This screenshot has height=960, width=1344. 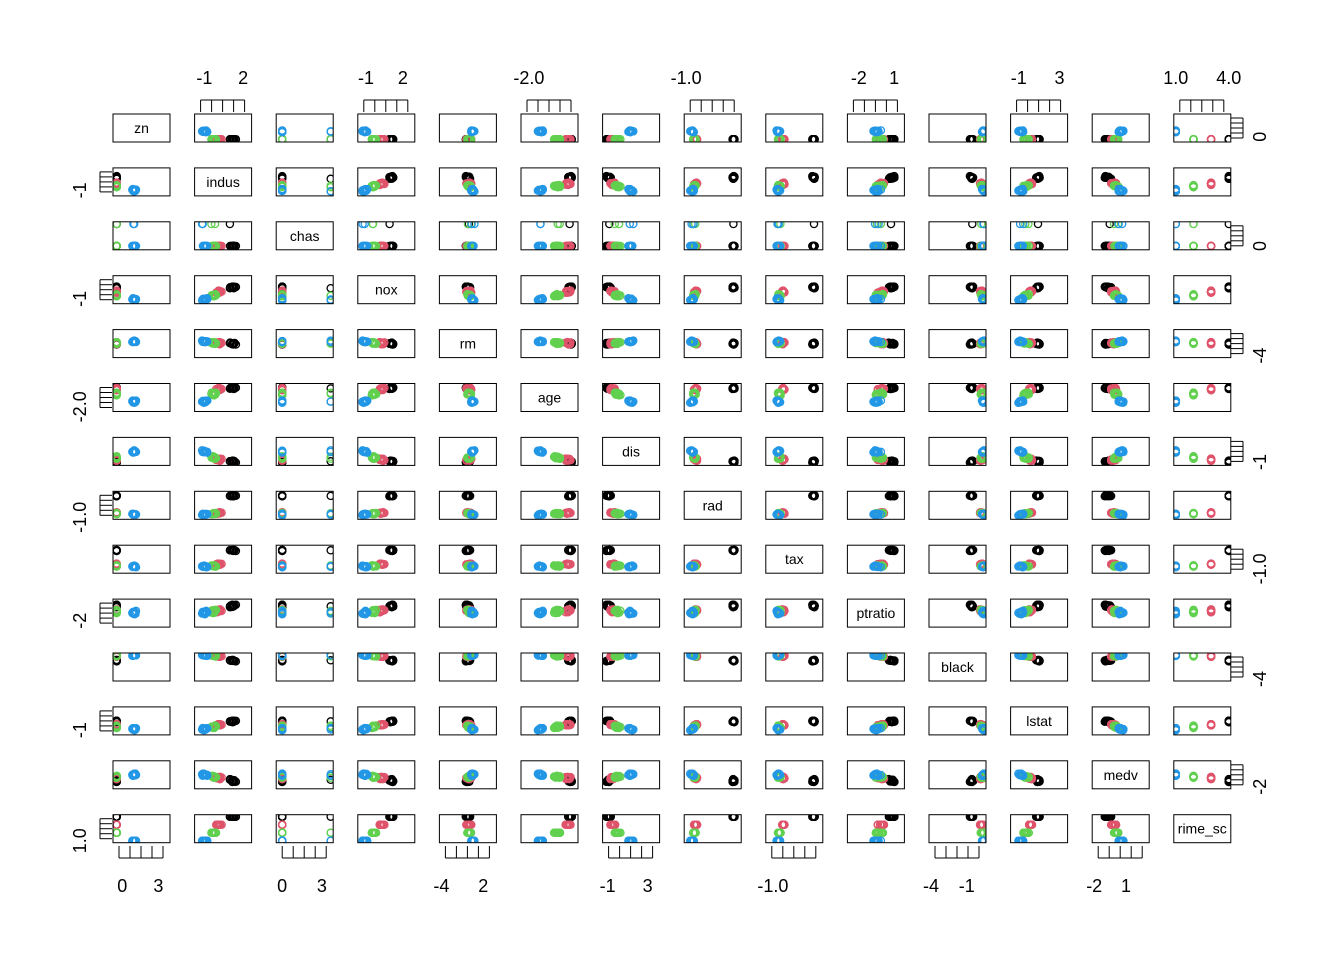 What do you see at coordinates (141, 398) in the screenshot?
I see `panel-age-vs-zn` at bounding box center [141, 398].